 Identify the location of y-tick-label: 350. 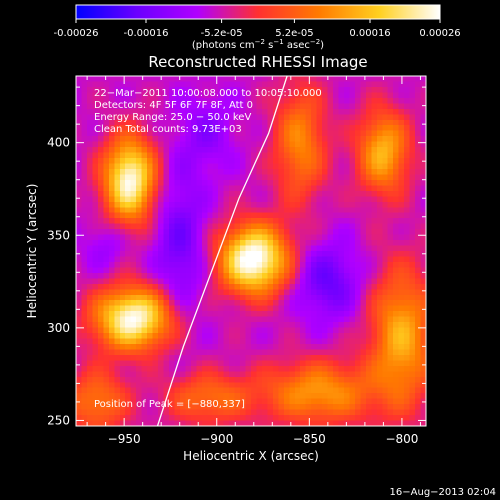
(58, 235).